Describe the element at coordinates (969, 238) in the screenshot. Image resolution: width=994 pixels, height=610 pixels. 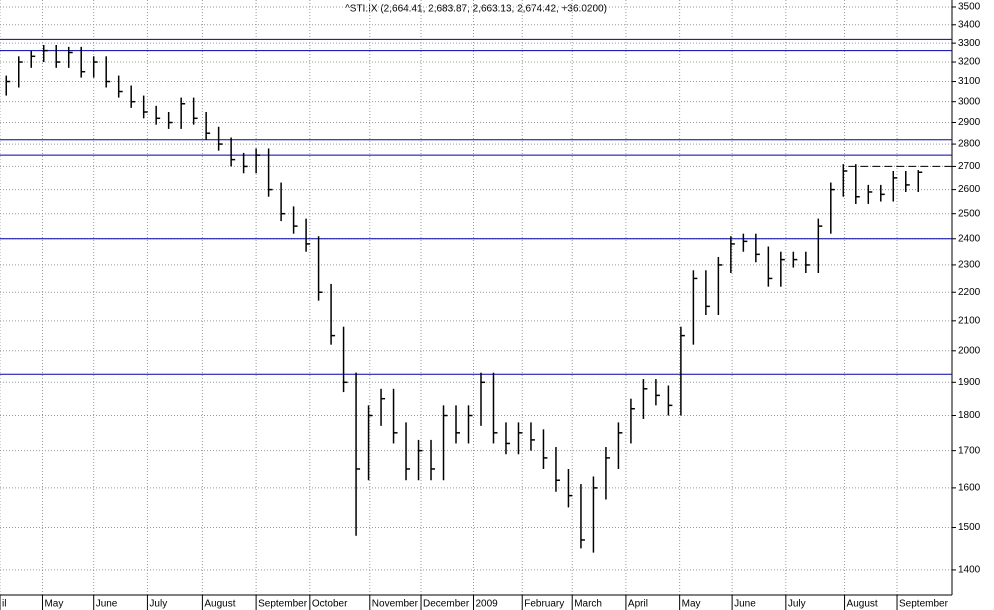
I see `y-tick-label: 2400` at that location.